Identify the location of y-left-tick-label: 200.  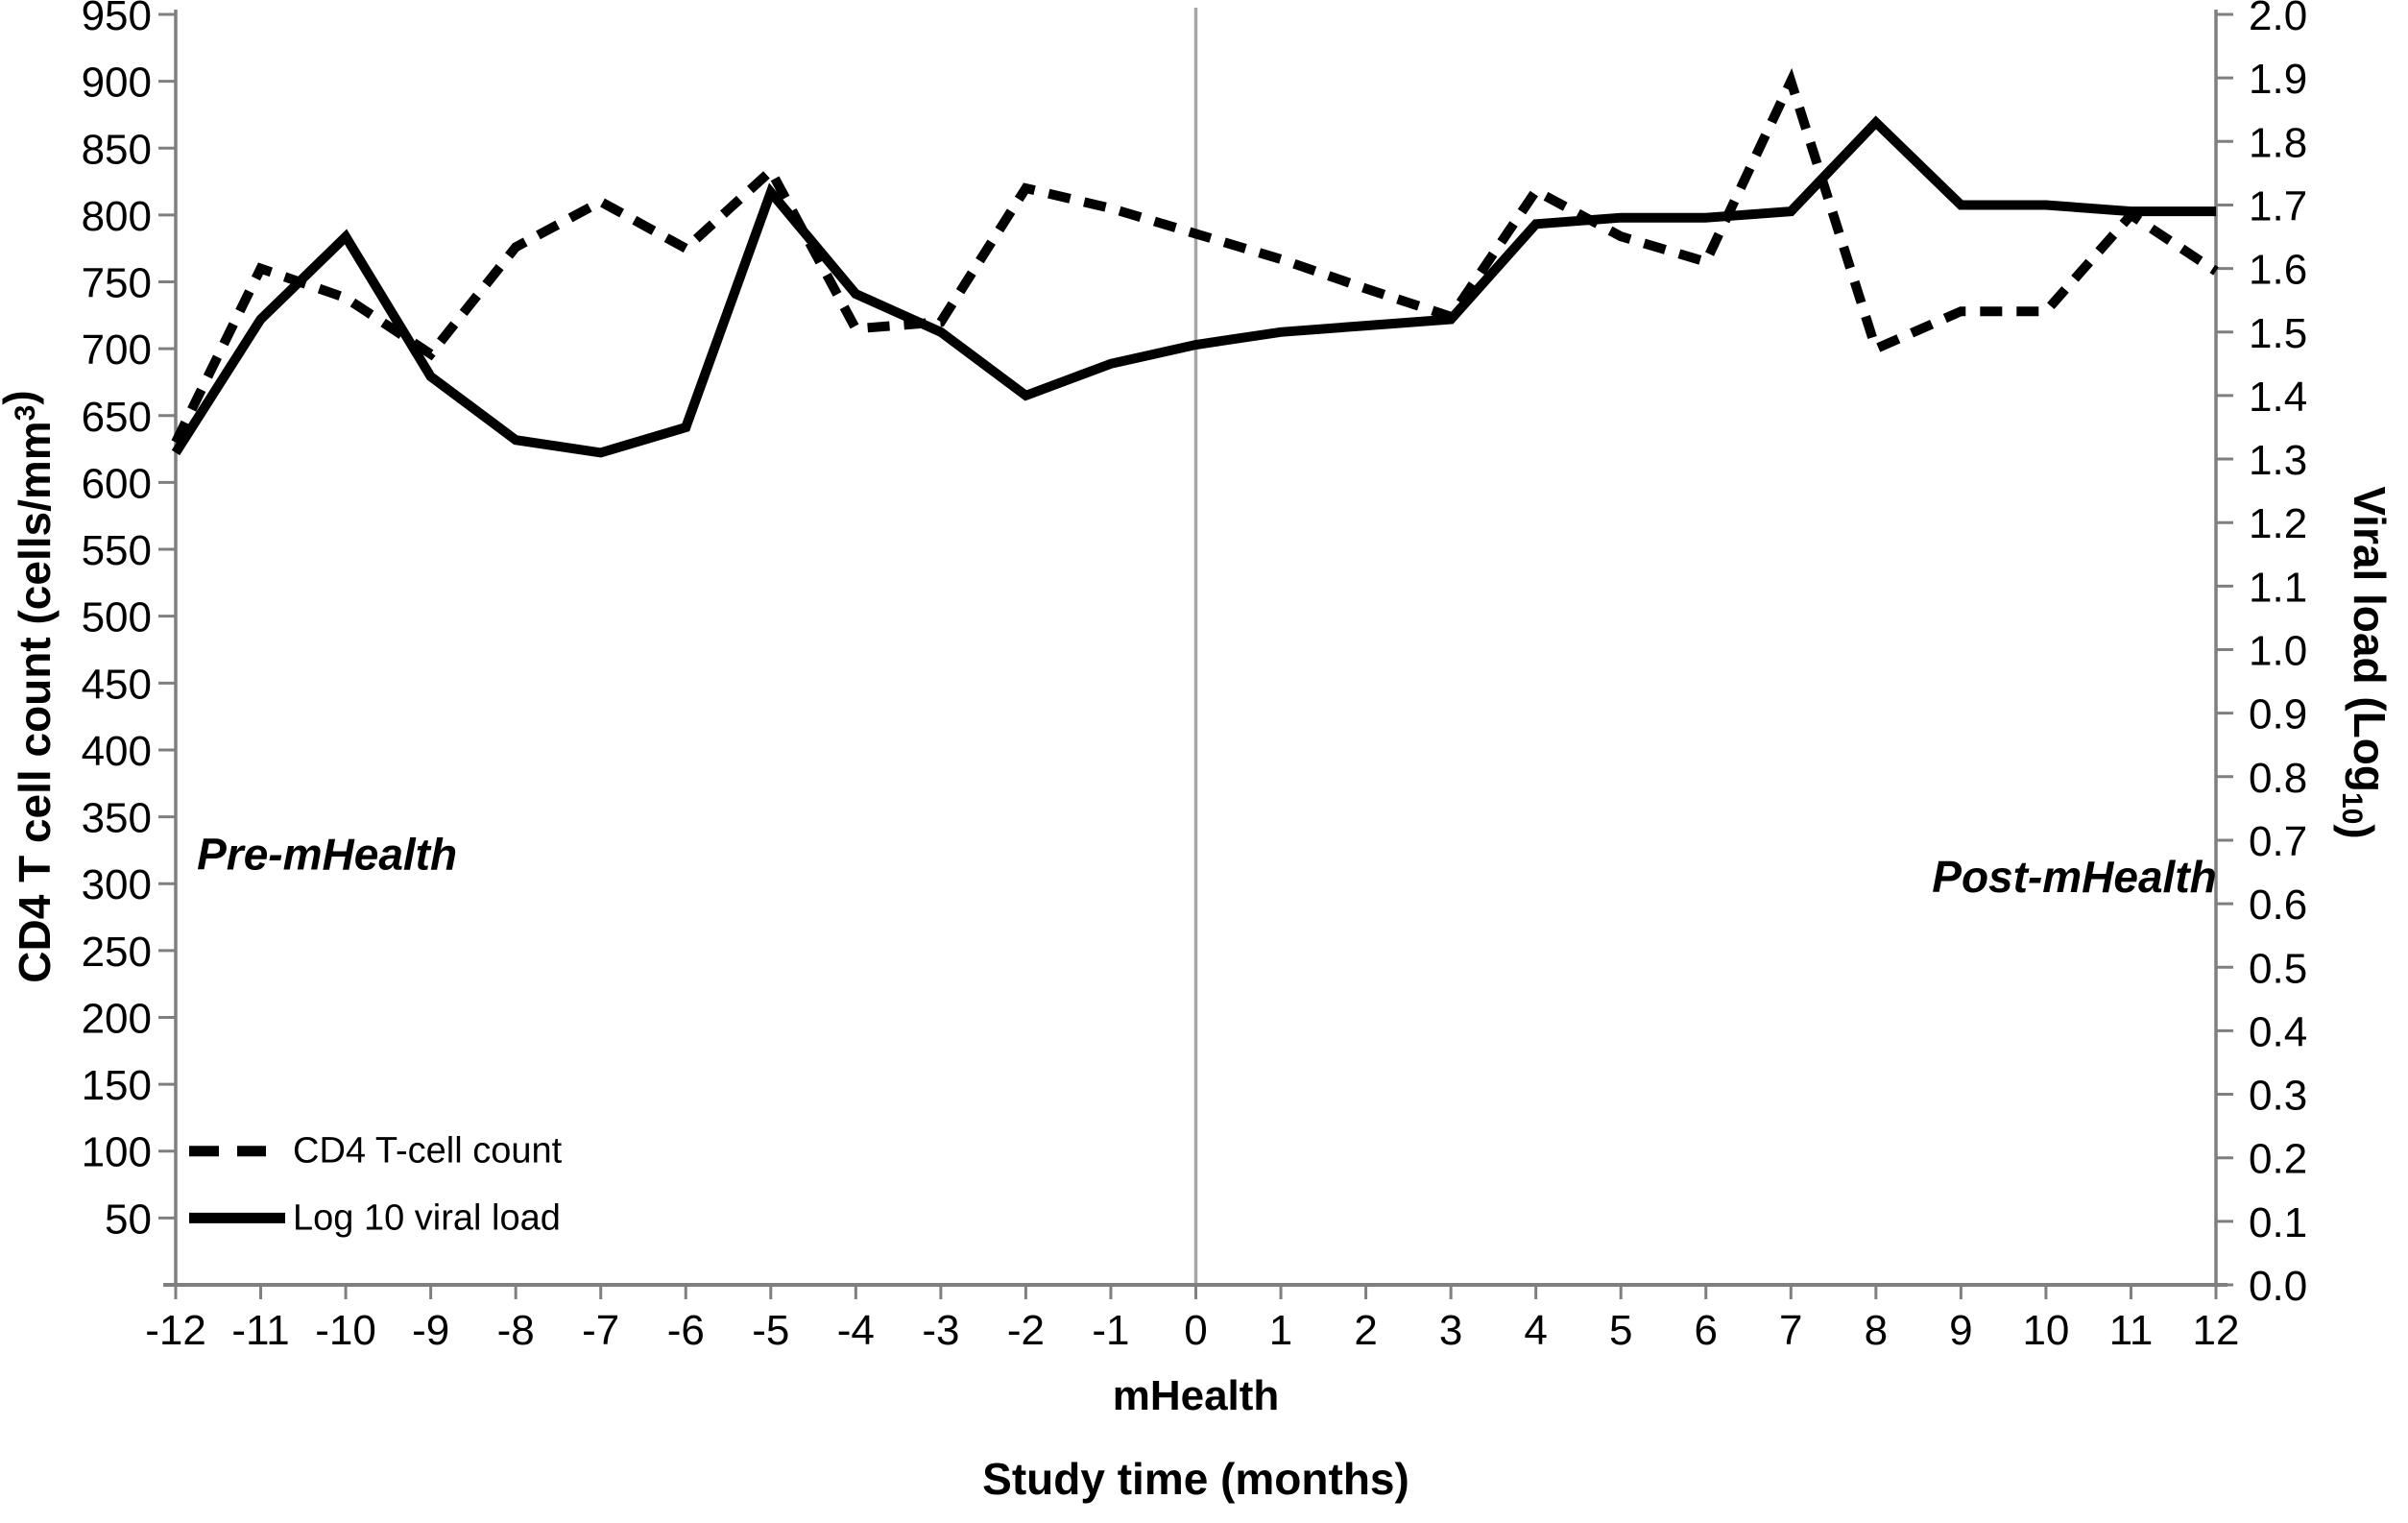
(117, 1018).